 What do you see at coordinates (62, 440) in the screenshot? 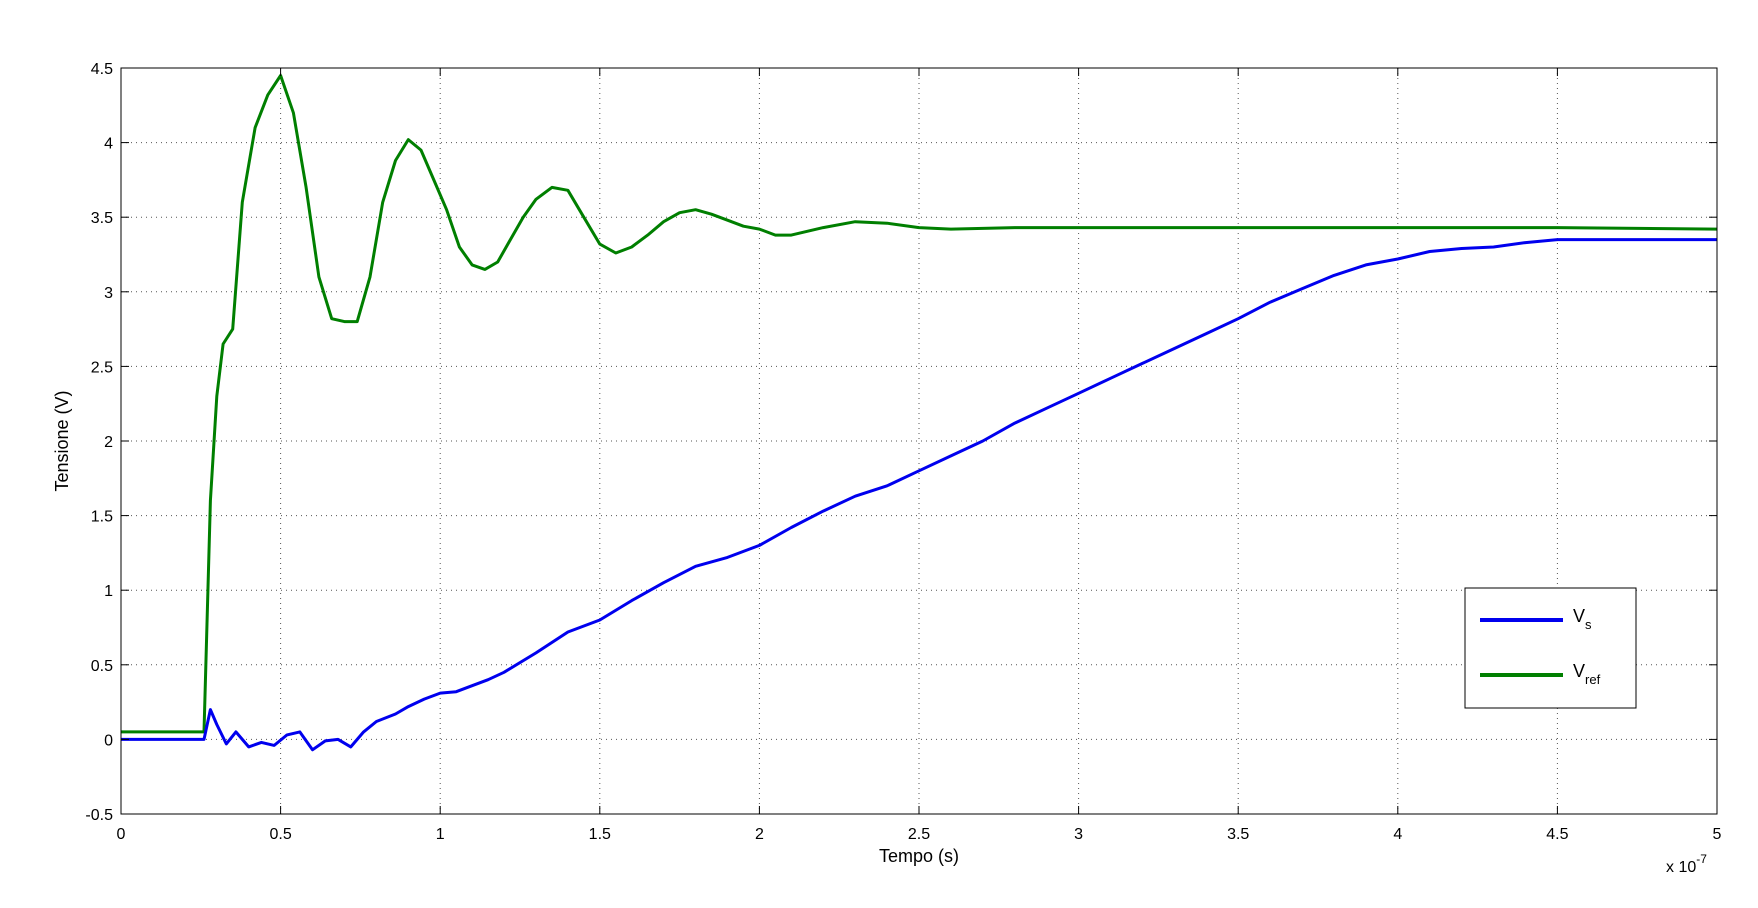
I see `y-axis-label: Tensione (V)` at bounding box center [62, 440].